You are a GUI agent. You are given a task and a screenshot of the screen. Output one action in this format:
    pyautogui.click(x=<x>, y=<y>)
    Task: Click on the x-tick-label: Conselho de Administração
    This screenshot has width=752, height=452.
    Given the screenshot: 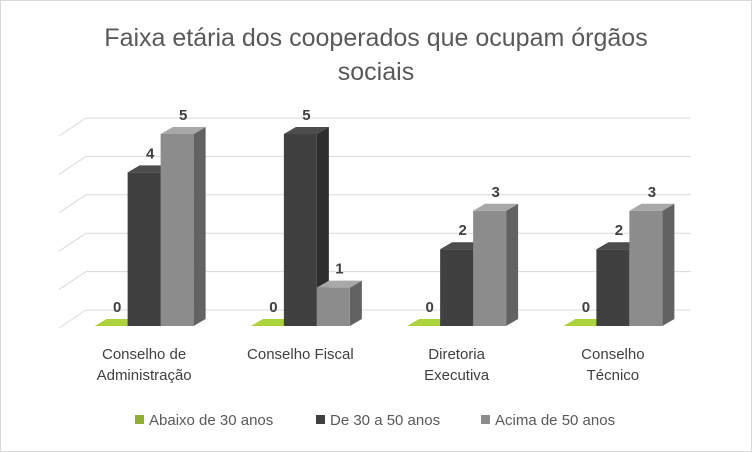 What is the action you would take?
    pyautogui.click(x=144, y=365)
    